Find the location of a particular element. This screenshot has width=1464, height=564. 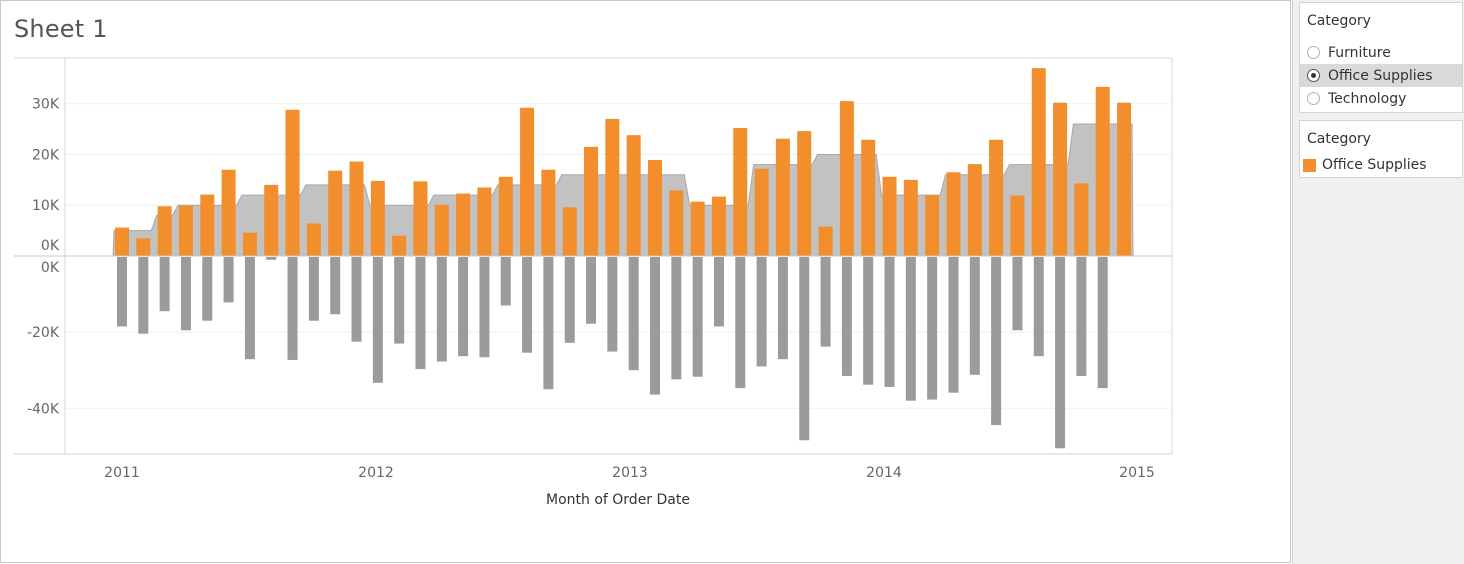

x-tick-label: 2015 is located at coordinates (1137, 473).